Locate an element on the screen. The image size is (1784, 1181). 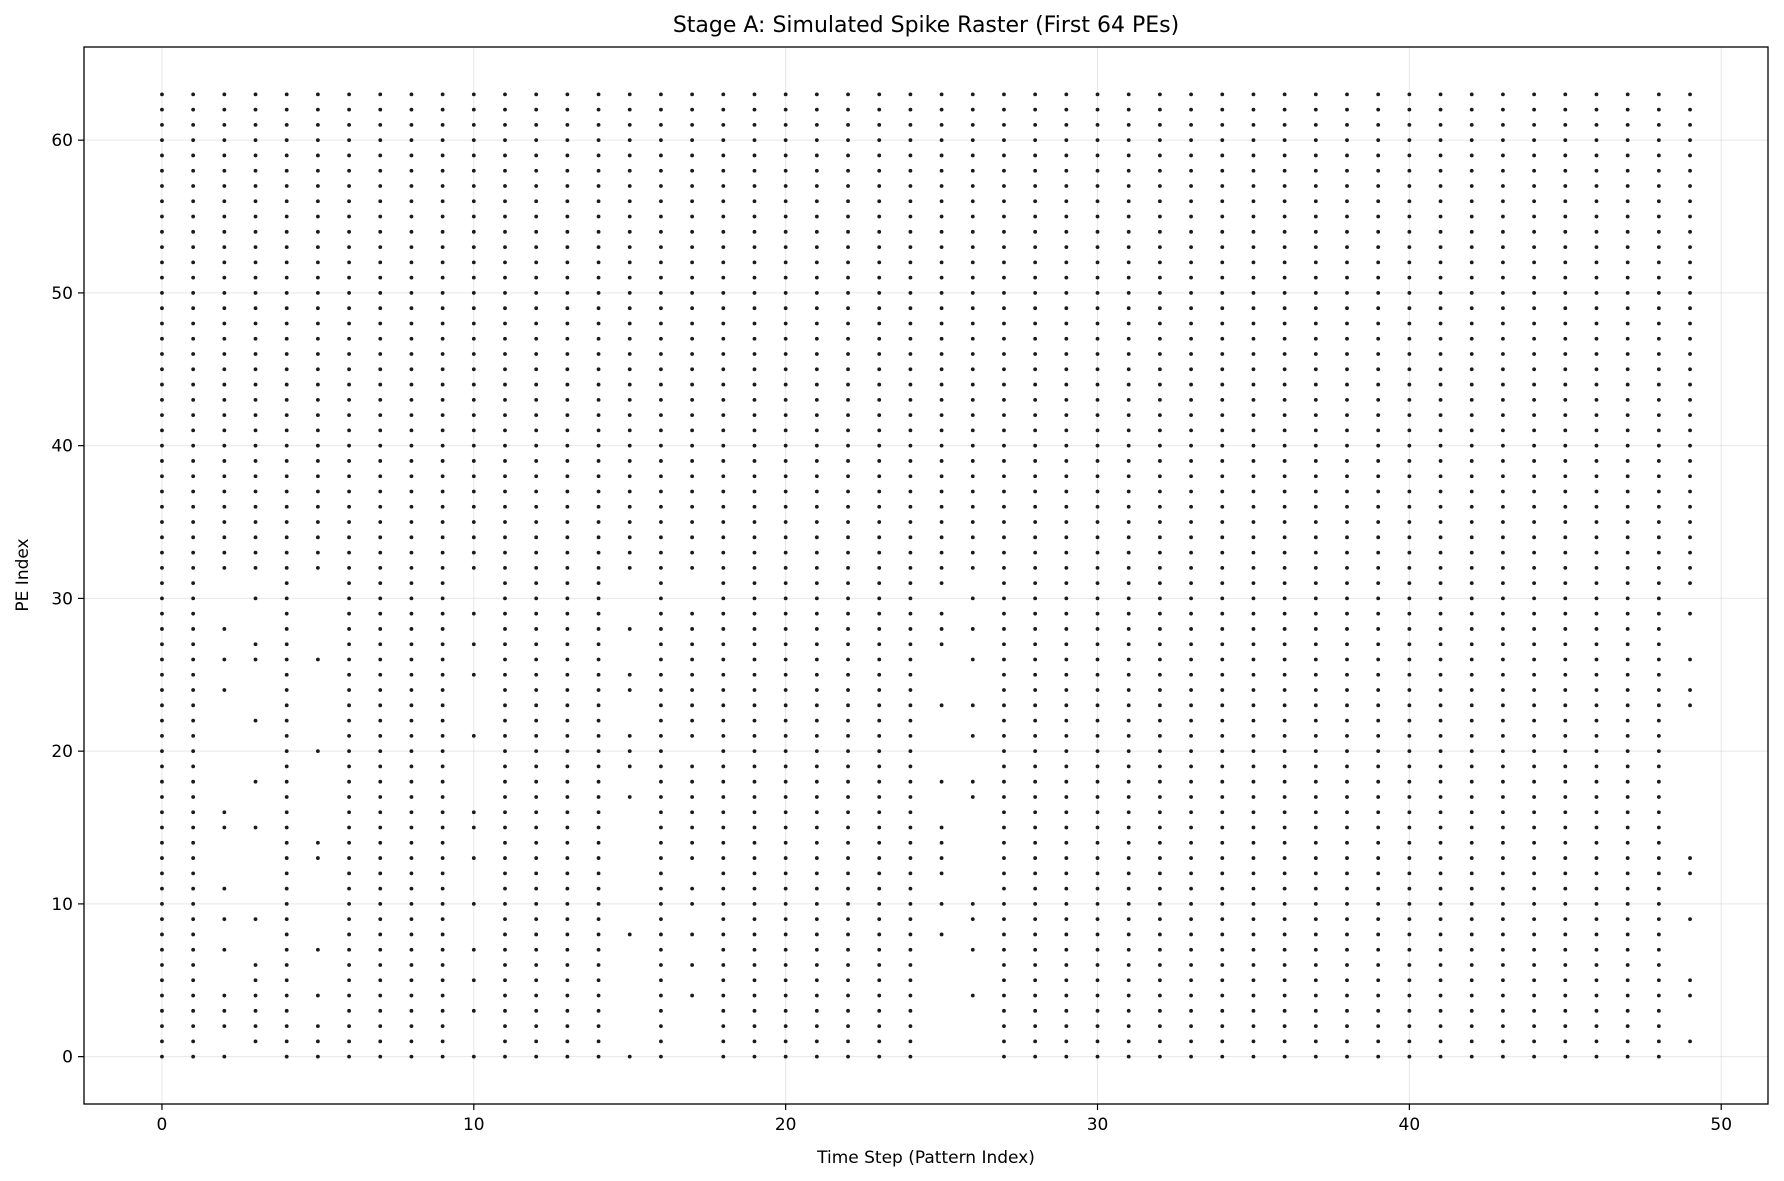
x-tick-label: 50 is located at coordinates (1721, 1125).